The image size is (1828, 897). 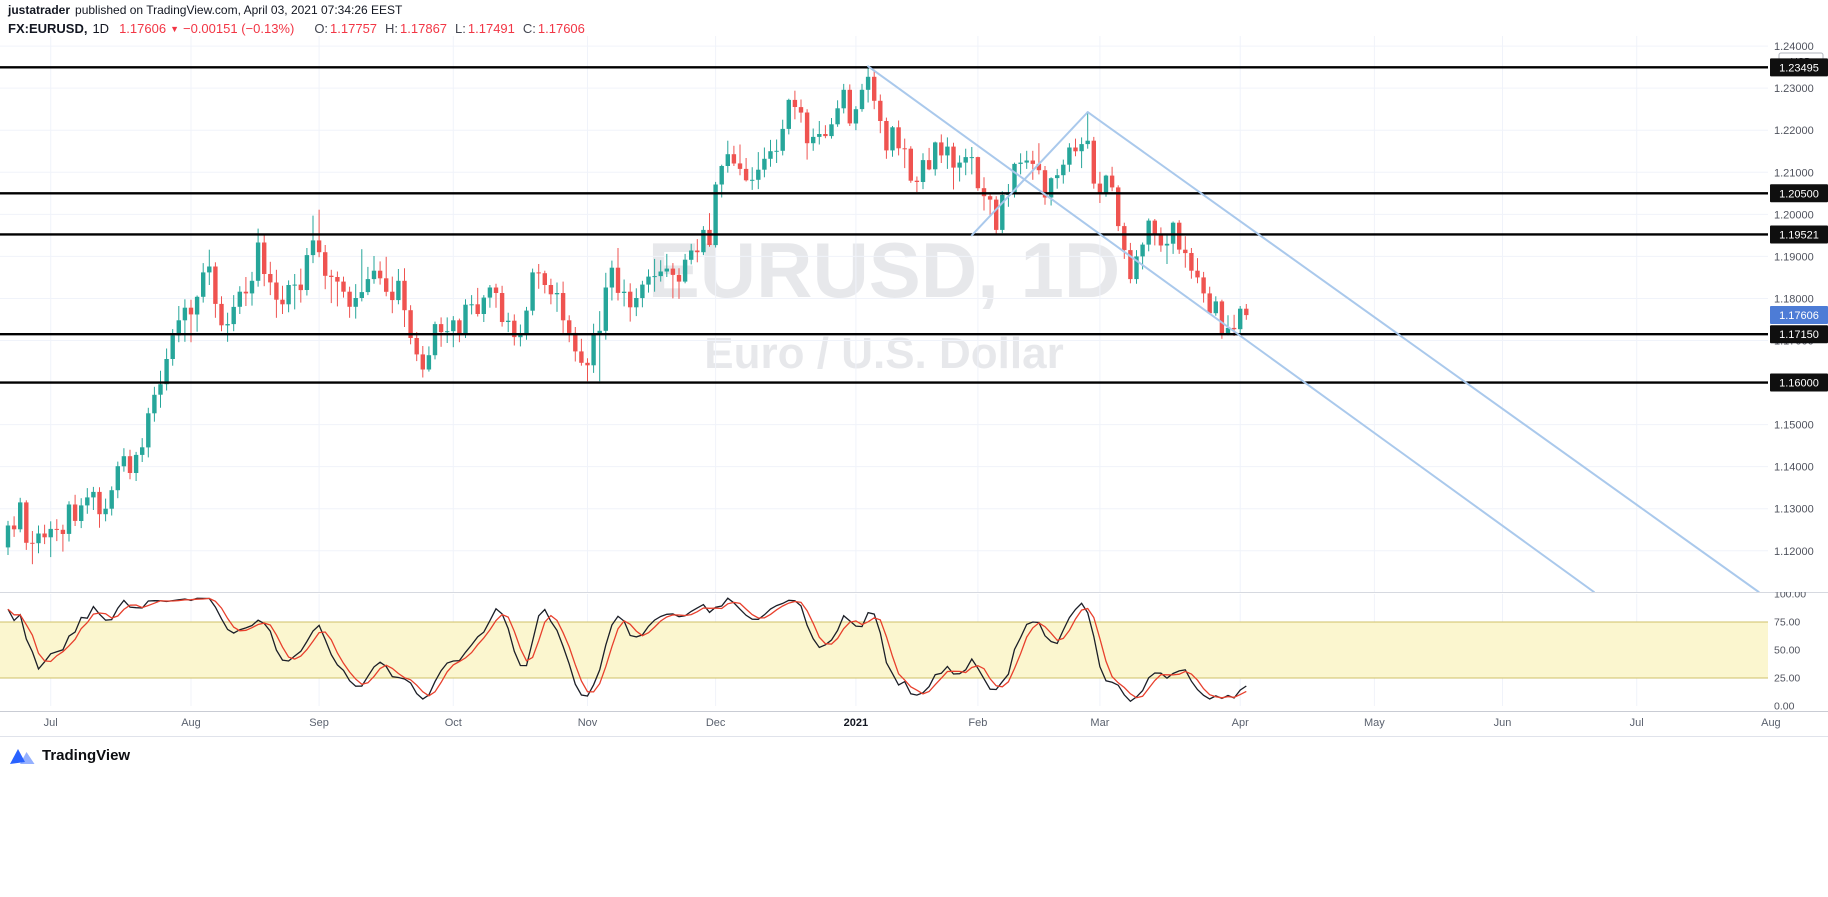 I want to click on time-axis-label: Nov, so click(x=587, y=723).